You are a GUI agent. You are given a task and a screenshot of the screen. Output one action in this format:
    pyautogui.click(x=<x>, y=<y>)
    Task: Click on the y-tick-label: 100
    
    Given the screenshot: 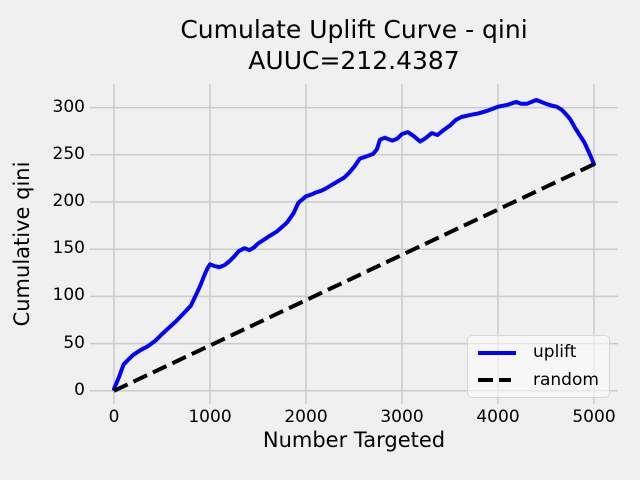 What is the action you would take?
    pyautogui.click(x=68, y=295)
    